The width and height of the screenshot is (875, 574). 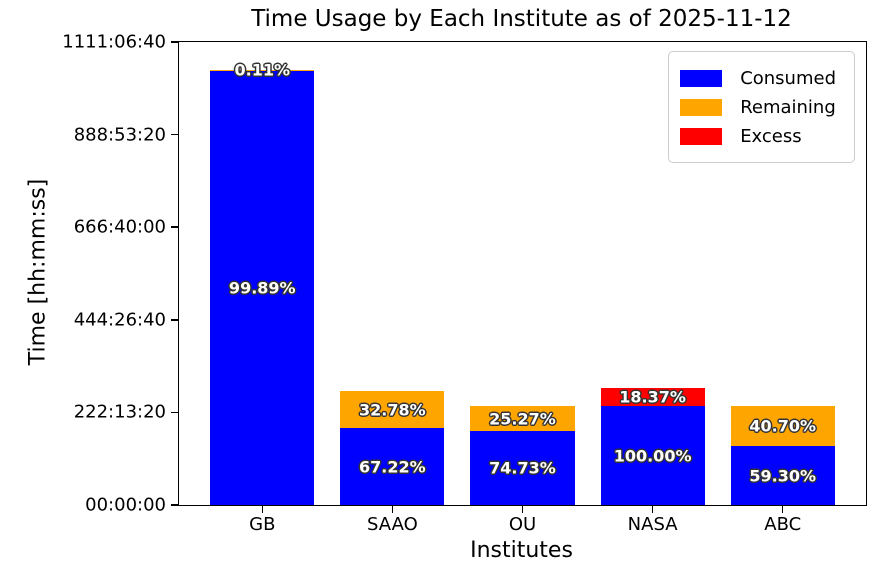 I want to click on bar-gb: 99.89% 0.11%, so click(x=262, y=273).